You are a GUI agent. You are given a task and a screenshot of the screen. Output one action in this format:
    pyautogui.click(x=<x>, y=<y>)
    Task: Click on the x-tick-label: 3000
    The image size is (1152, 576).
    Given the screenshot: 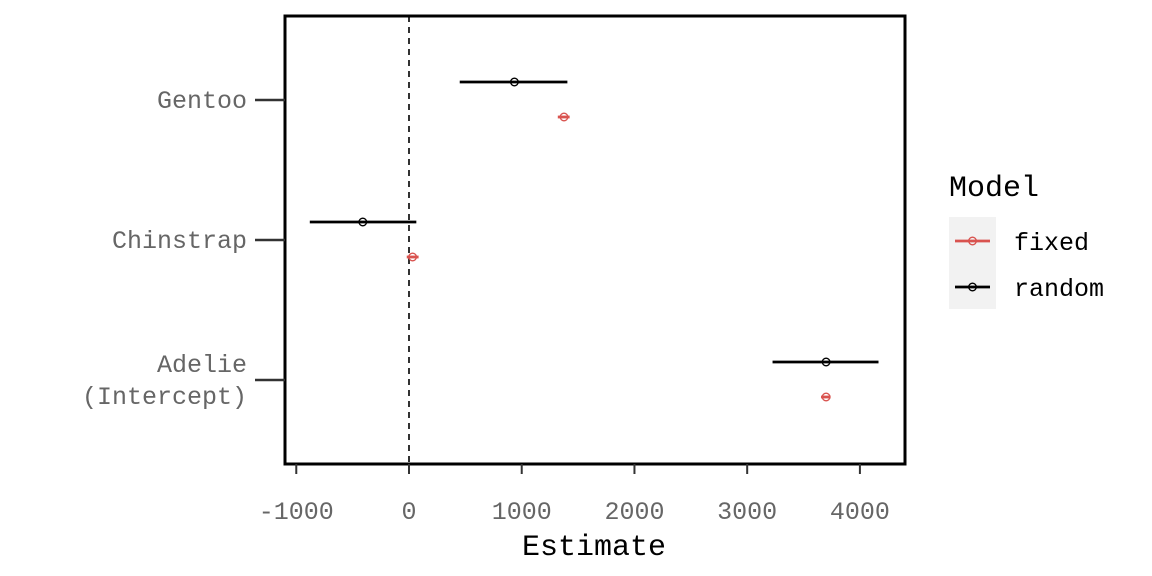 What is the action you would take?
    pyautogui.click(x=747, y=512)
    